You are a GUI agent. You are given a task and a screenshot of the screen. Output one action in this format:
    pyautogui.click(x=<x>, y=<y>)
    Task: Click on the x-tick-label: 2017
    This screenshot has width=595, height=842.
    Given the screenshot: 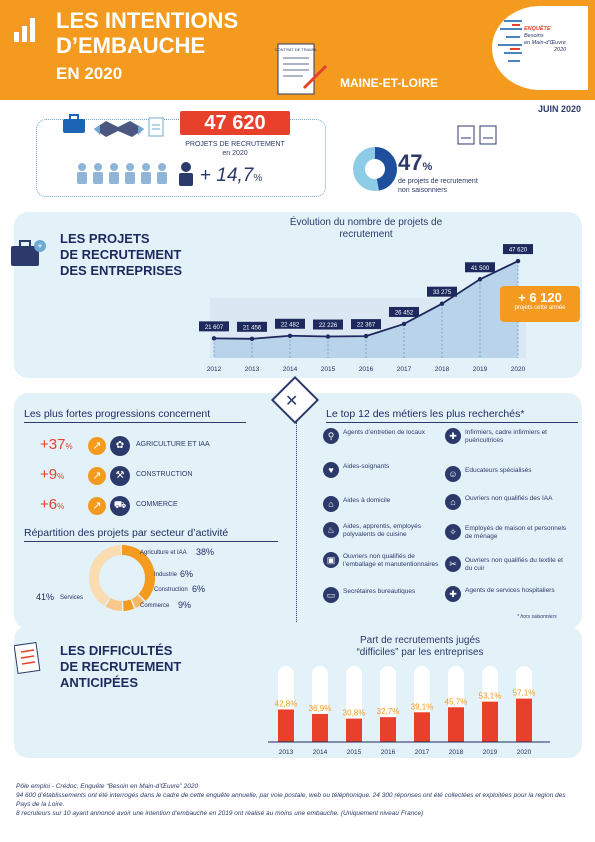 What is the action you would take?
    pyautogui.click(x=422, y=752)
    